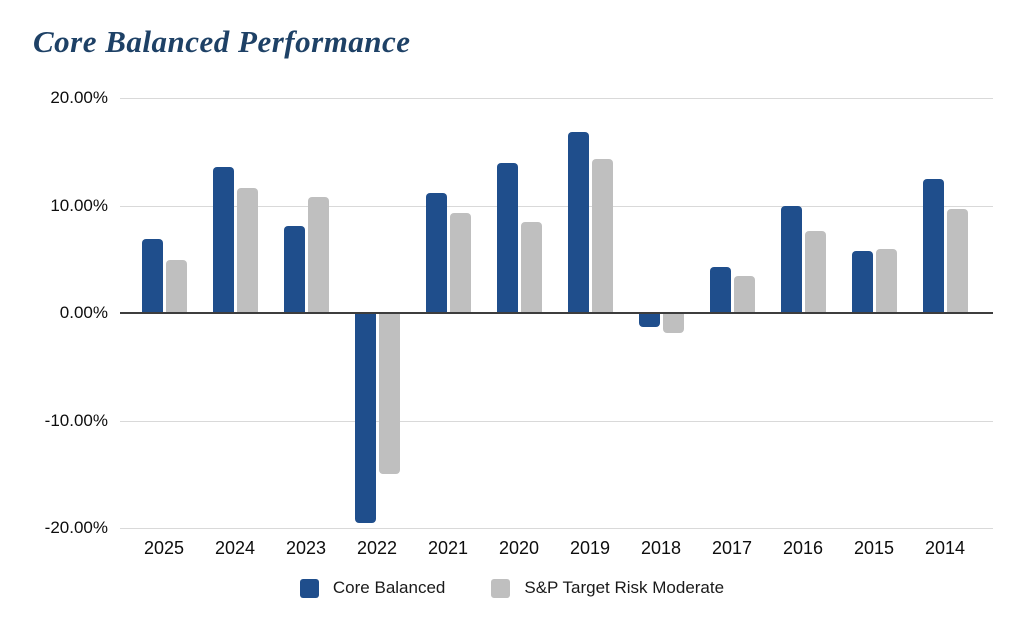 This screenshot has width=1024, height=633. I want to click on bar-s-p-target-risk-moderate-2014, so click(957, 260).